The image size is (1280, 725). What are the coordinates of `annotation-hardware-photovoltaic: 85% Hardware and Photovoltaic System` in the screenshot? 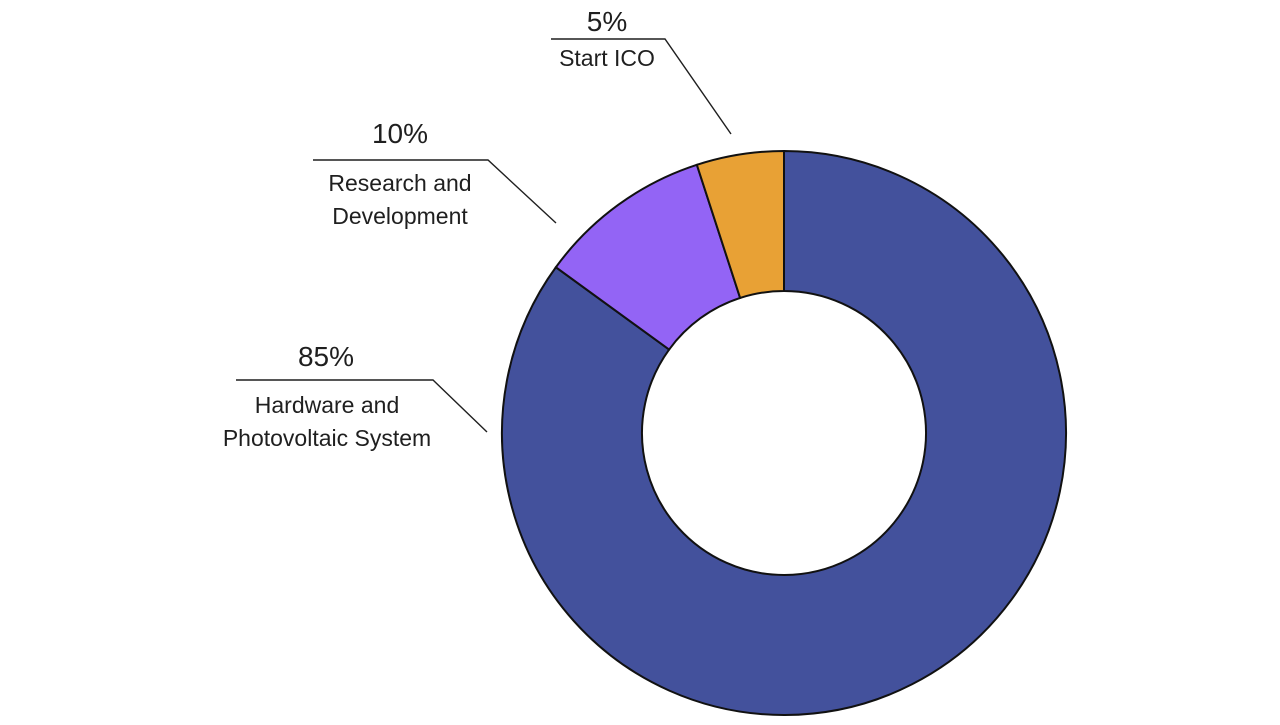 It's located at (355, 396).